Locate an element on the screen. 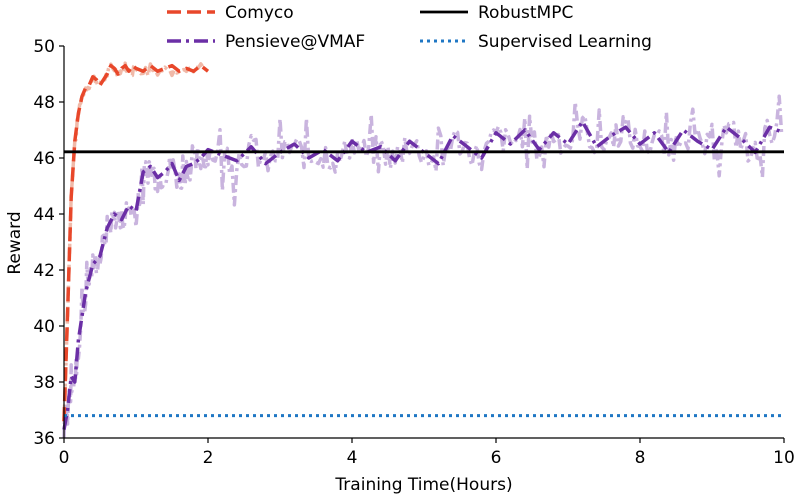 The height and width of the screenshot is (500, 800). legend-label-pensieve-vmaf: Pensieve@VMAF is located at coordinates (295, 42).